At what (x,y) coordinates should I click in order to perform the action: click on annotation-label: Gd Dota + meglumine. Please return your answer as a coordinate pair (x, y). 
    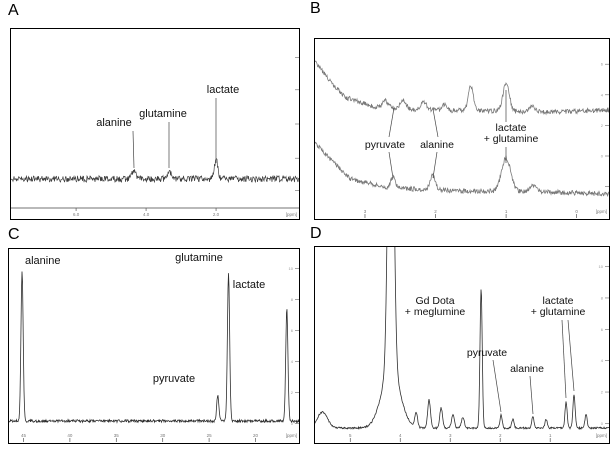
    Looking at the image, I should click on (435, 306).